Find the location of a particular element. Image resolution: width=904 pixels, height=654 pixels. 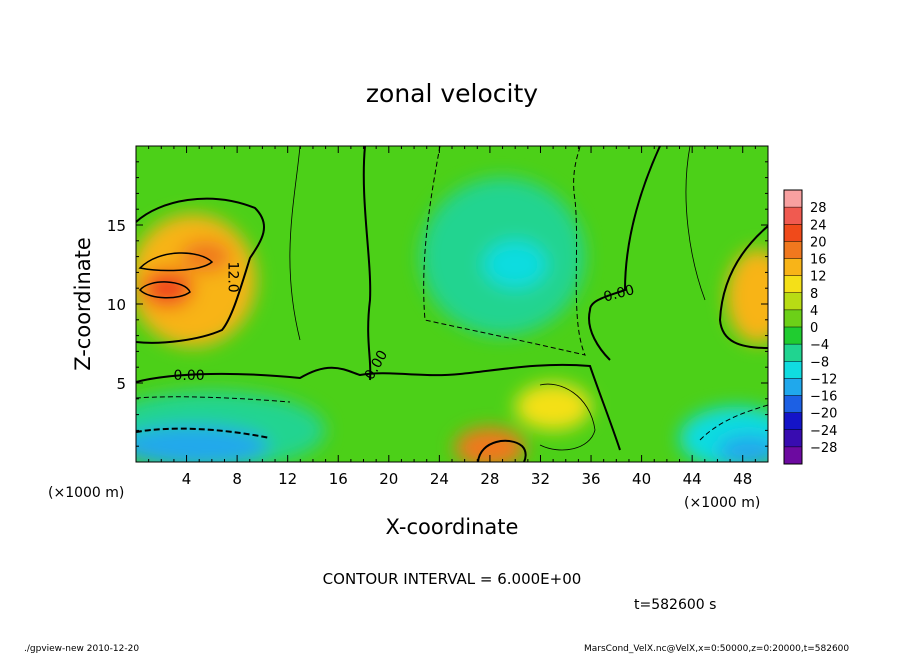

colorbar: 28 24 20 16 12 8 4 0 −4 −8 −12 −16 −20 −24 −28 is located at coordinates (810, 327).